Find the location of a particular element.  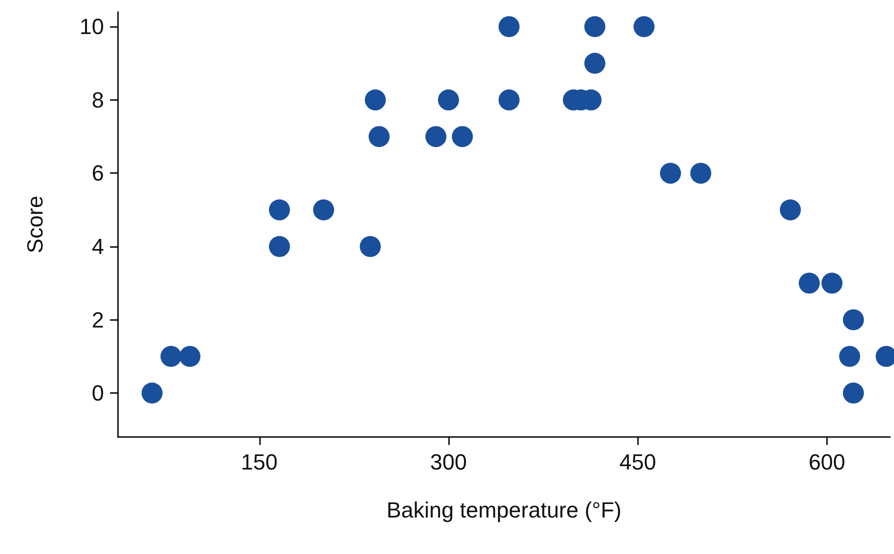

x-tick-label: 150 is located at coordinates (259, 462).